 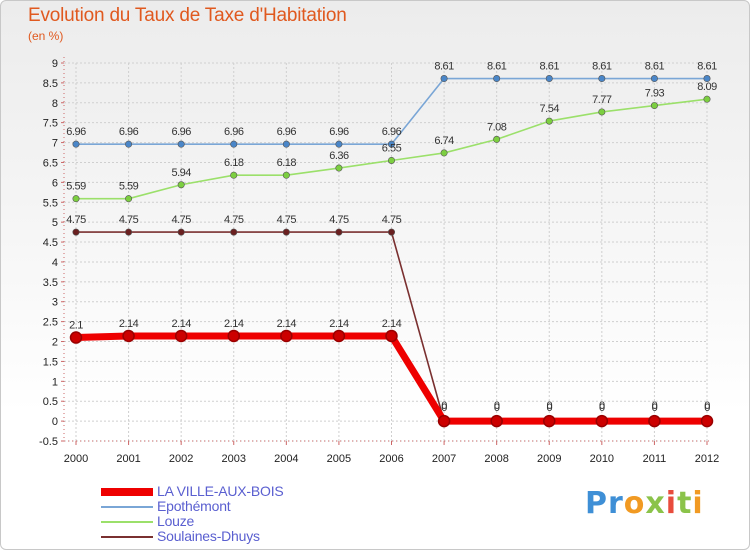 I want to click on y-tick-label: 3, so click(x=55, y=303).